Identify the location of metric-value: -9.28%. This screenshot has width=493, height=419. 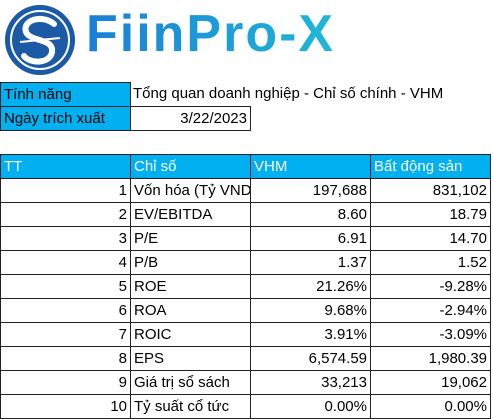
(430, 286).